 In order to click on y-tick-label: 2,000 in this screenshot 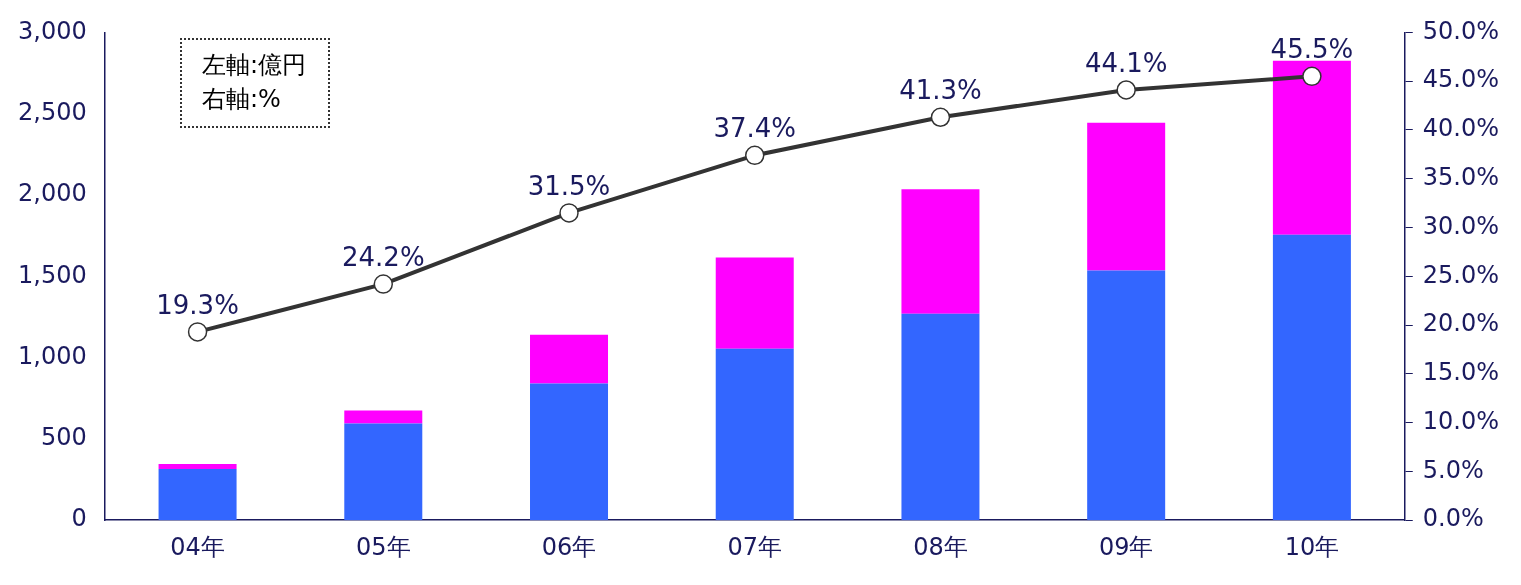, I will do `click(52, 193)`.